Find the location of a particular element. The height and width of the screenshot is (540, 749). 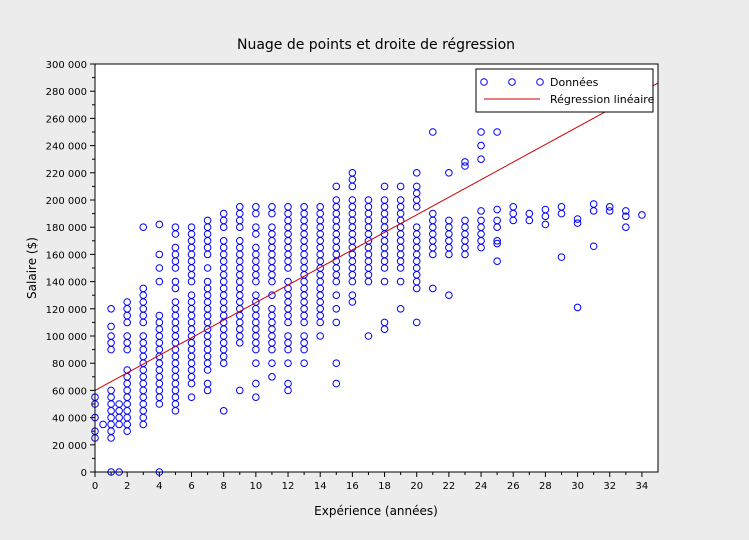

x-tick-label: 26 is located at coordinates (513, 486).